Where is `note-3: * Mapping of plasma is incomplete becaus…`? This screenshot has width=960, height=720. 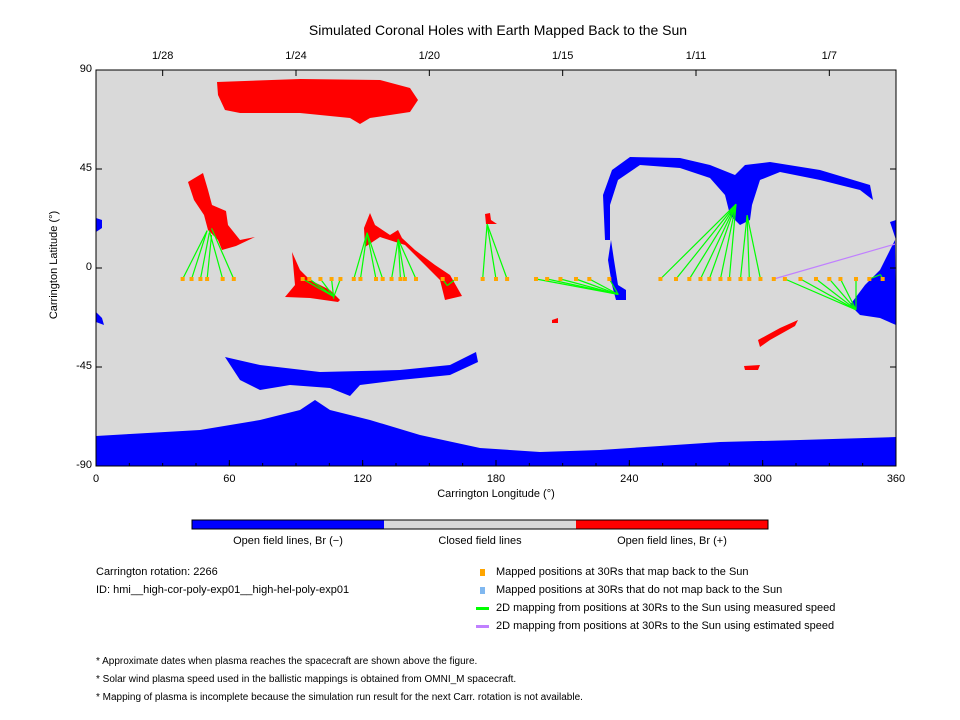
note-3: * Mapping of plasma is incomplete becaus… is located at coordinates (339, 697).